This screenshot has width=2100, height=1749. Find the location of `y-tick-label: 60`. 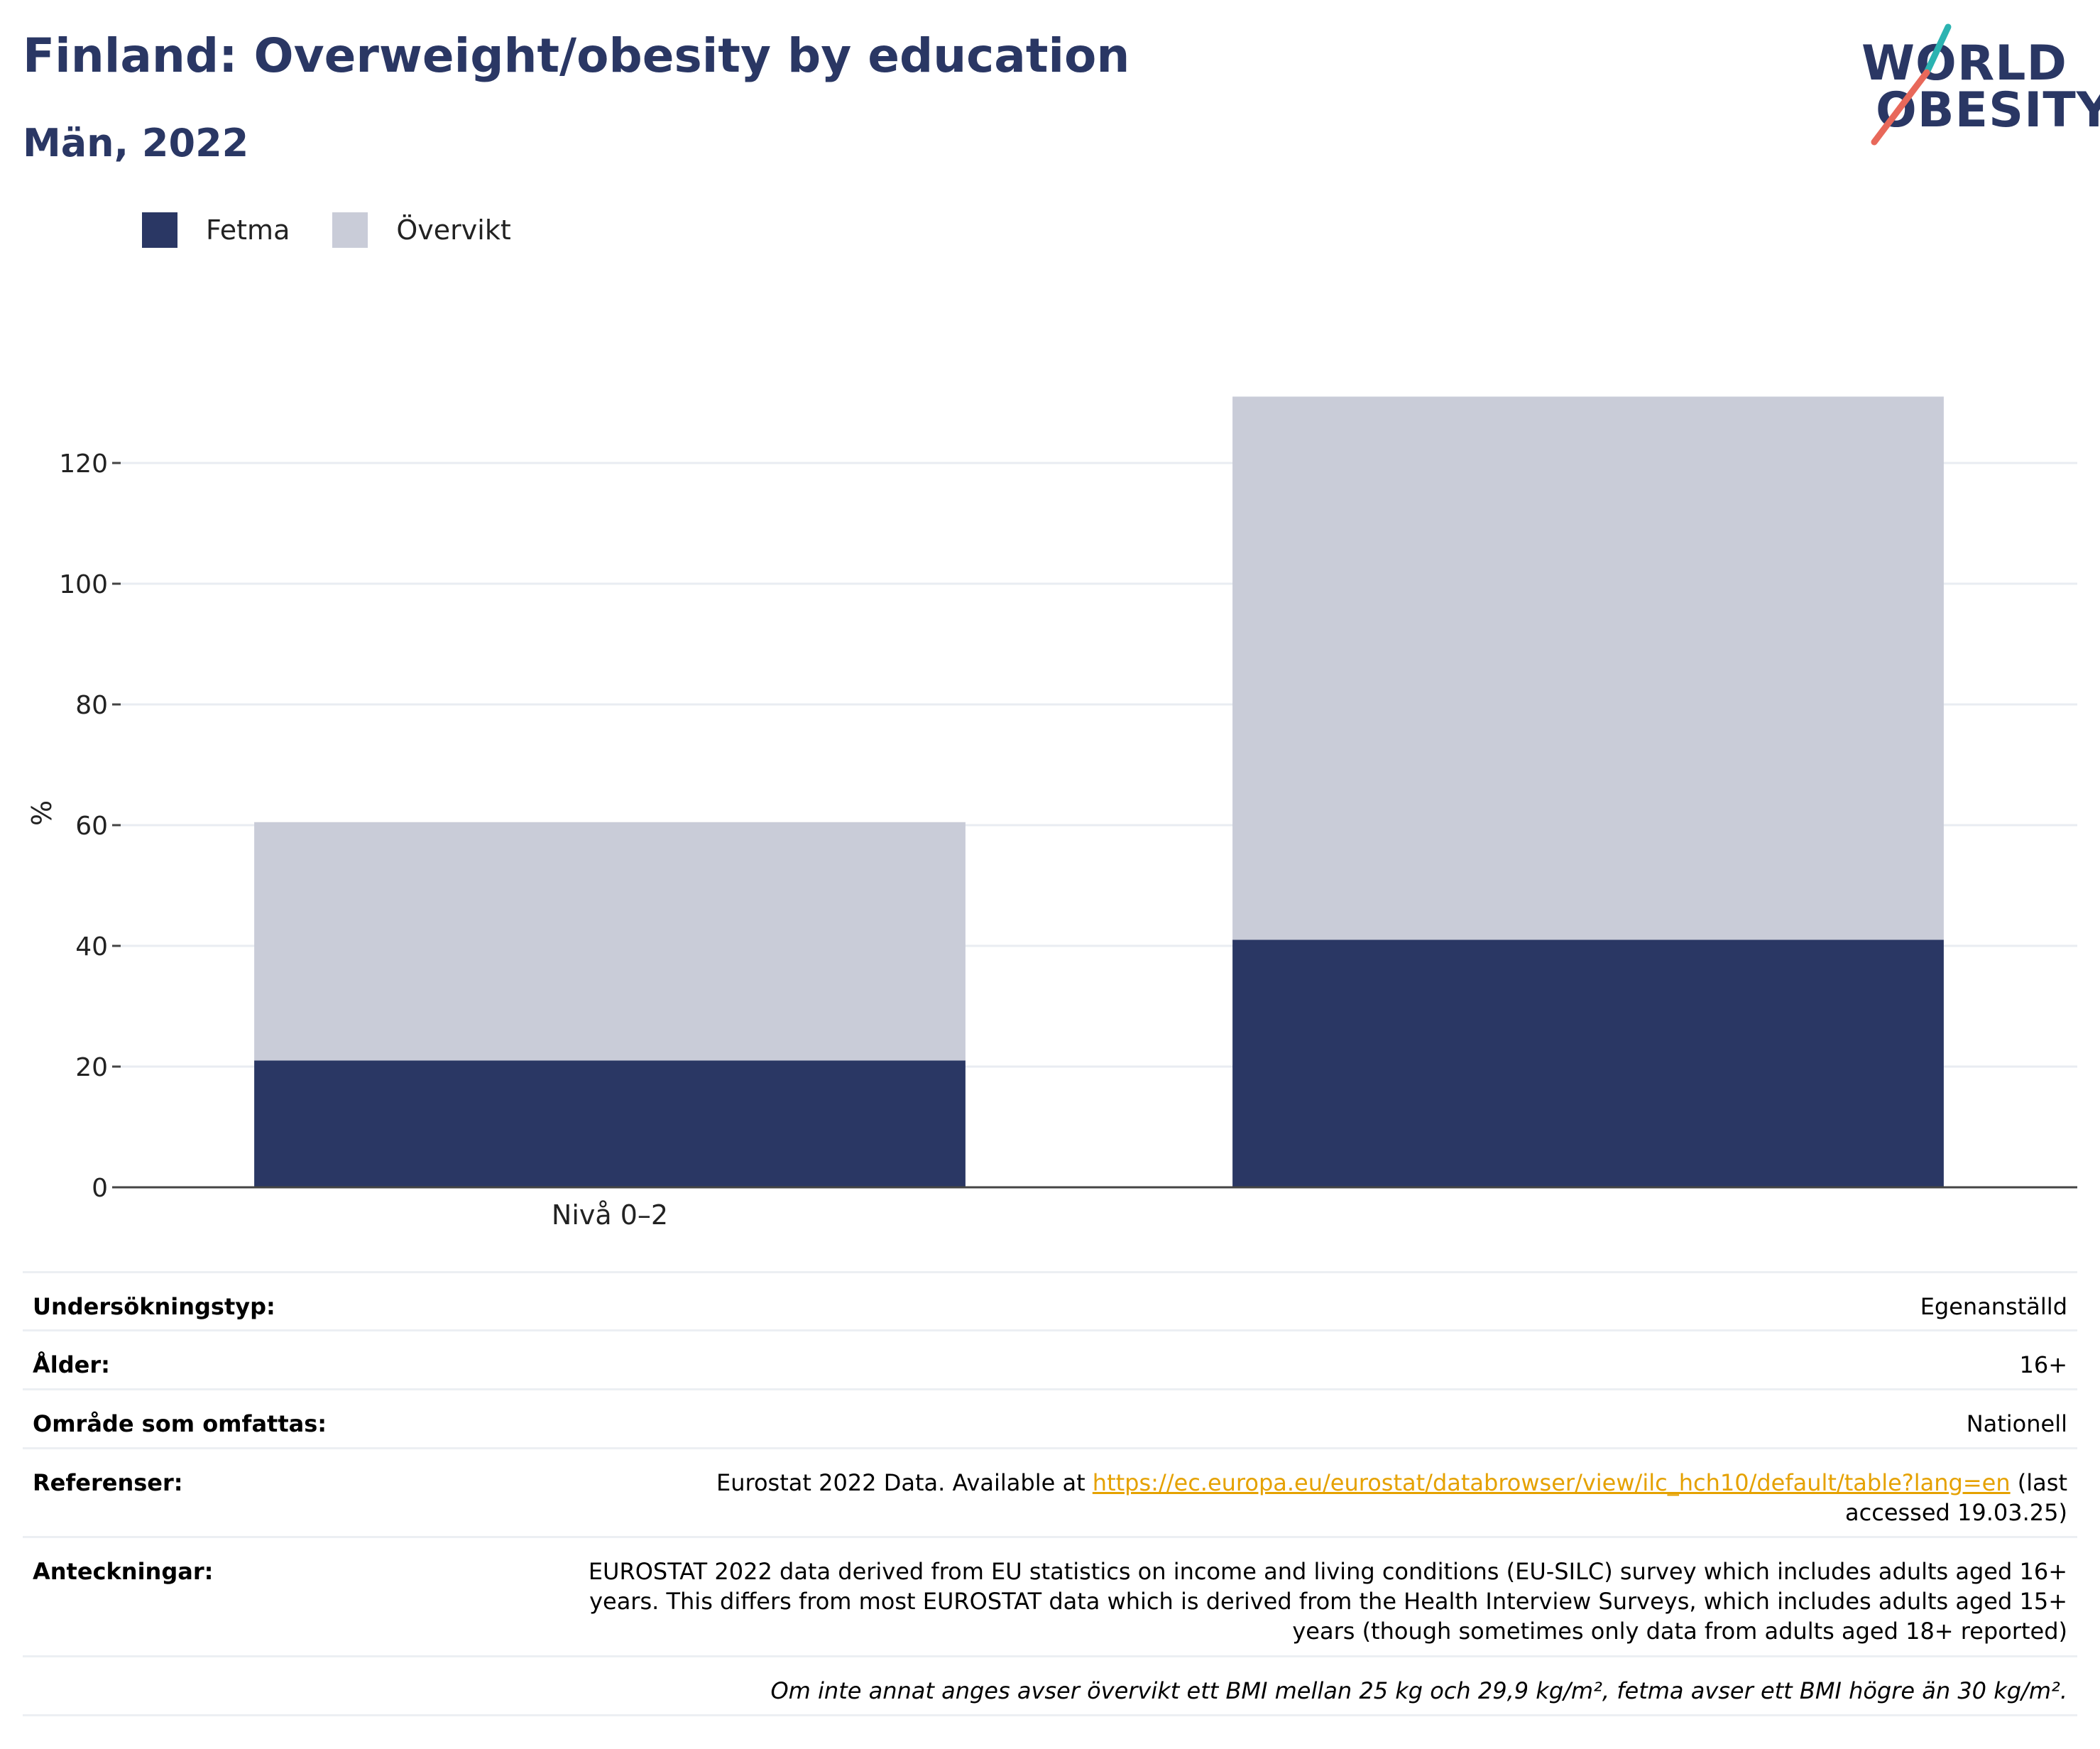

y-tick-label: 60 is located at coordinates (91, 826).